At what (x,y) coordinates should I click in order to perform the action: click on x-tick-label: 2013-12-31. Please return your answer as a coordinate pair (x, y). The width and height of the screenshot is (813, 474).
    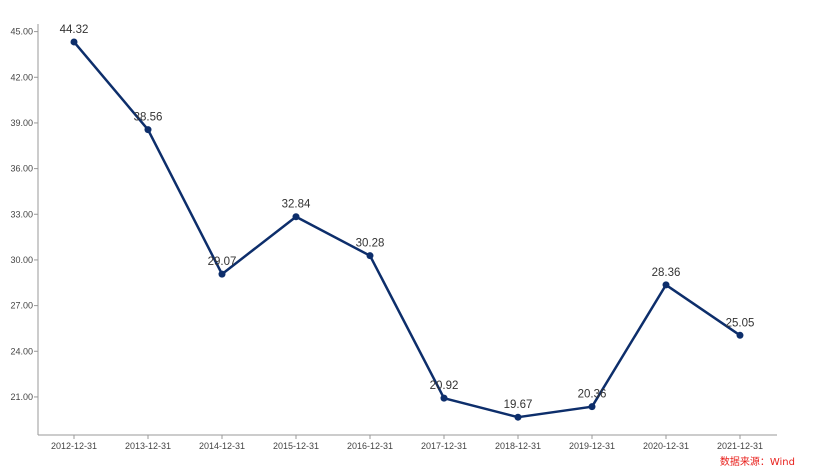
    Looking at the image, I should click on (148, 446).